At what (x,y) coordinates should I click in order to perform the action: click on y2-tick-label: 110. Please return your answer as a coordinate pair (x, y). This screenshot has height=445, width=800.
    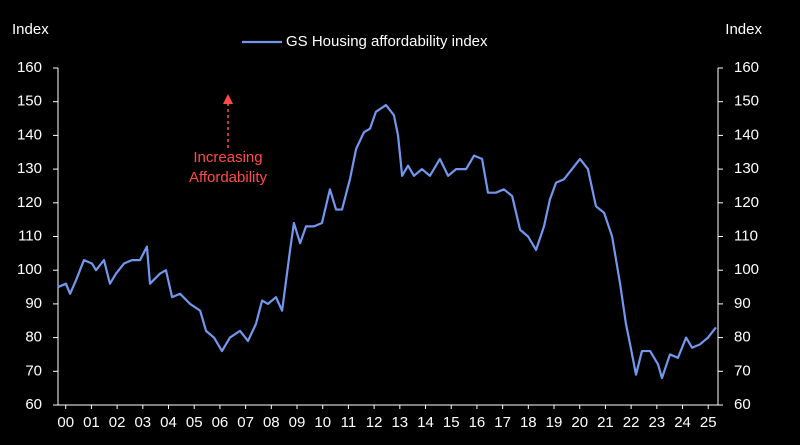
    Looking at the image, I should click on (746, 235).